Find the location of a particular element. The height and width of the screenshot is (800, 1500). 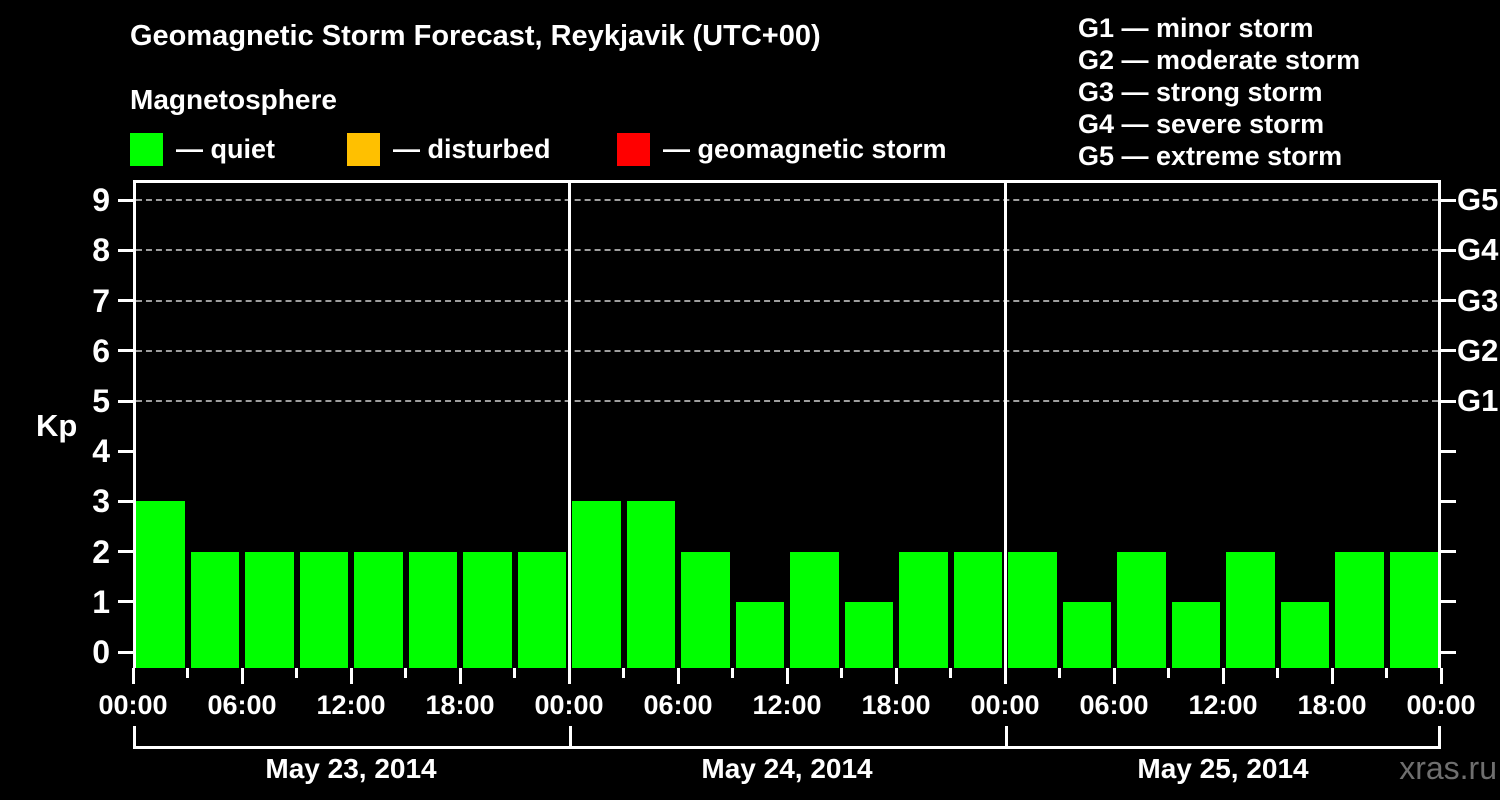

x-tick-label: 12:00 is located at coordinates (351, 705).